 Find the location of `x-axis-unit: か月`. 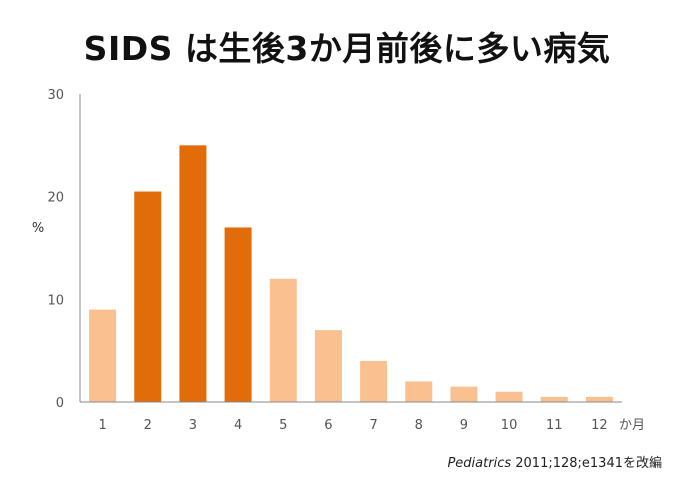

x-axis-unit: か月 is located at coordinates (632, 425).